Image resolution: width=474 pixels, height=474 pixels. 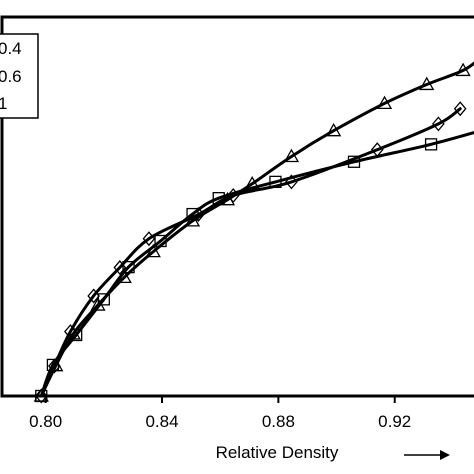 I want to click on x-tick-label: 0.80, so click(x=45, y=421).